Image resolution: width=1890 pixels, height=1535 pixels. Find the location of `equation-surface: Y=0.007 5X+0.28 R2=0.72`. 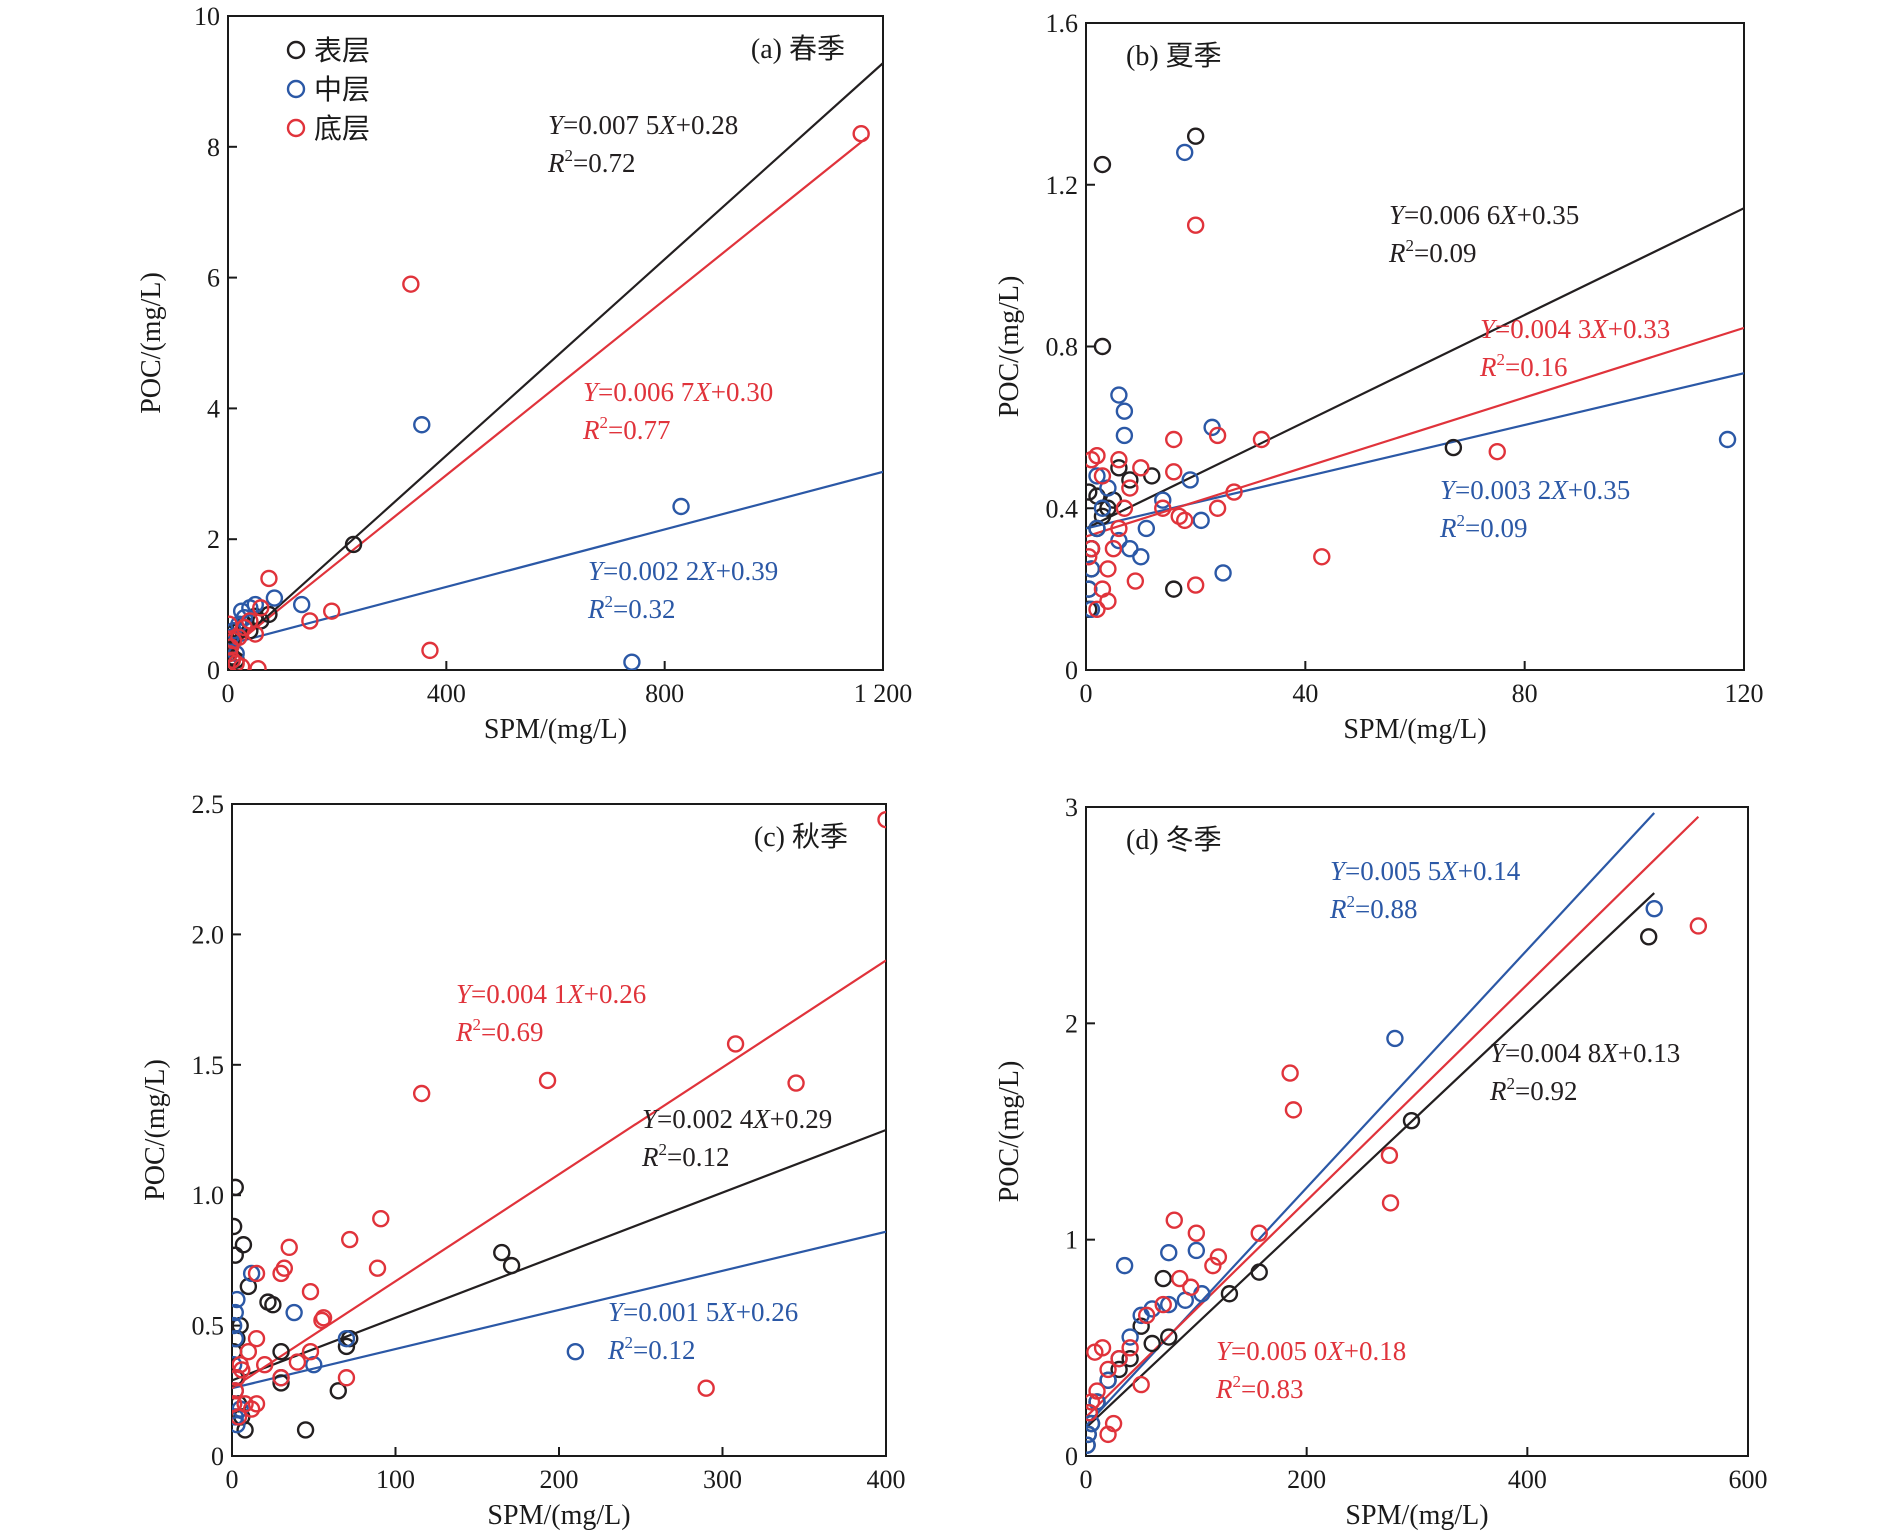

equation-surface: Y=0.007 5X+0.28 R2=0.72 is located at coordinates (642, 144).